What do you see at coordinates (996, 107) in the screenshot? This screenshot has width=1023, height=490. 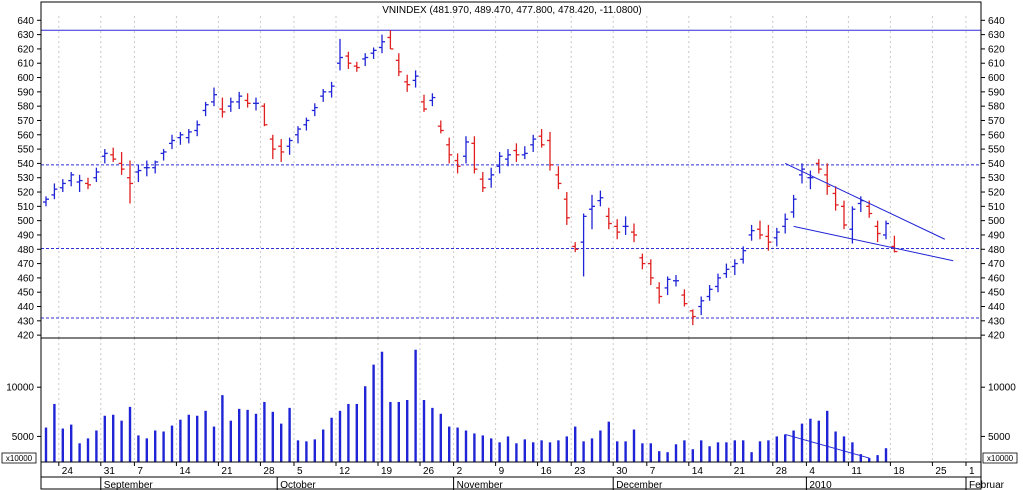 I see `price-tick-label-right: 580` at bounding box center [996, 107].